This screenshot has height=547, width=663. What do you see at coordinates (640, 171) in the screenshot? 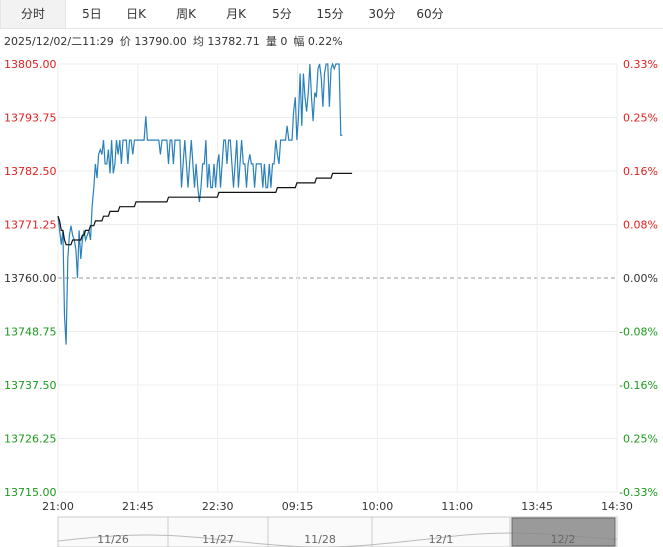
I see `y-tick-label-right: 0.16%` at bounding box center [640, 171].